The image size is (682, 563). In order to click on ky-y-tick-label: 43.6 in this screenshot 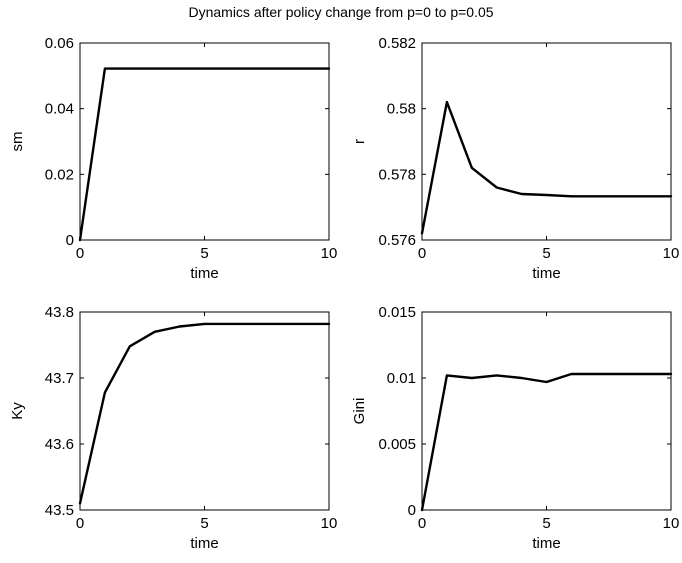, I will do `click(59, 444)`.